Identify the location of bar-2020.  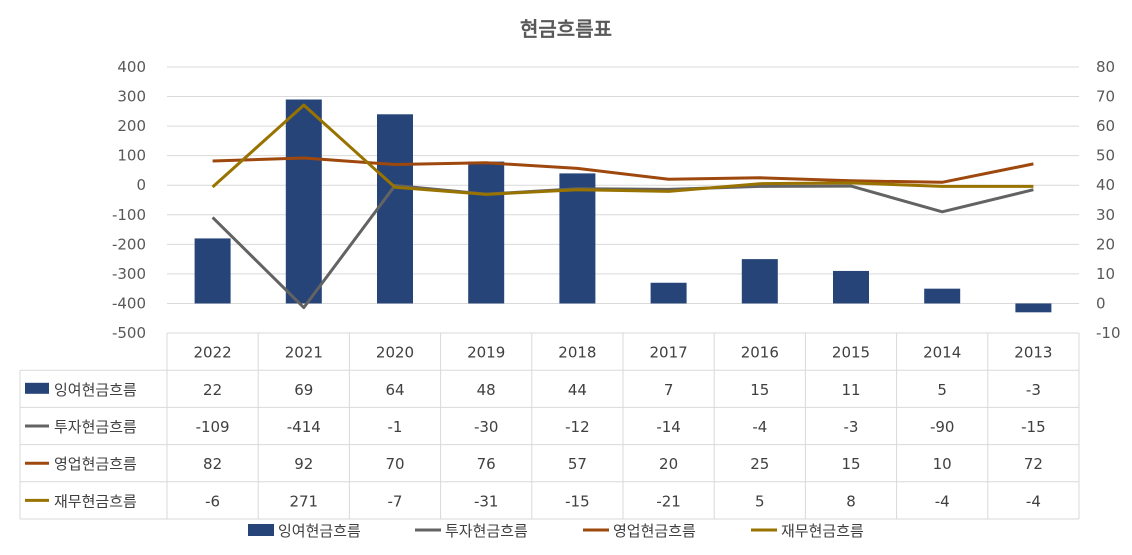
(395, 209).